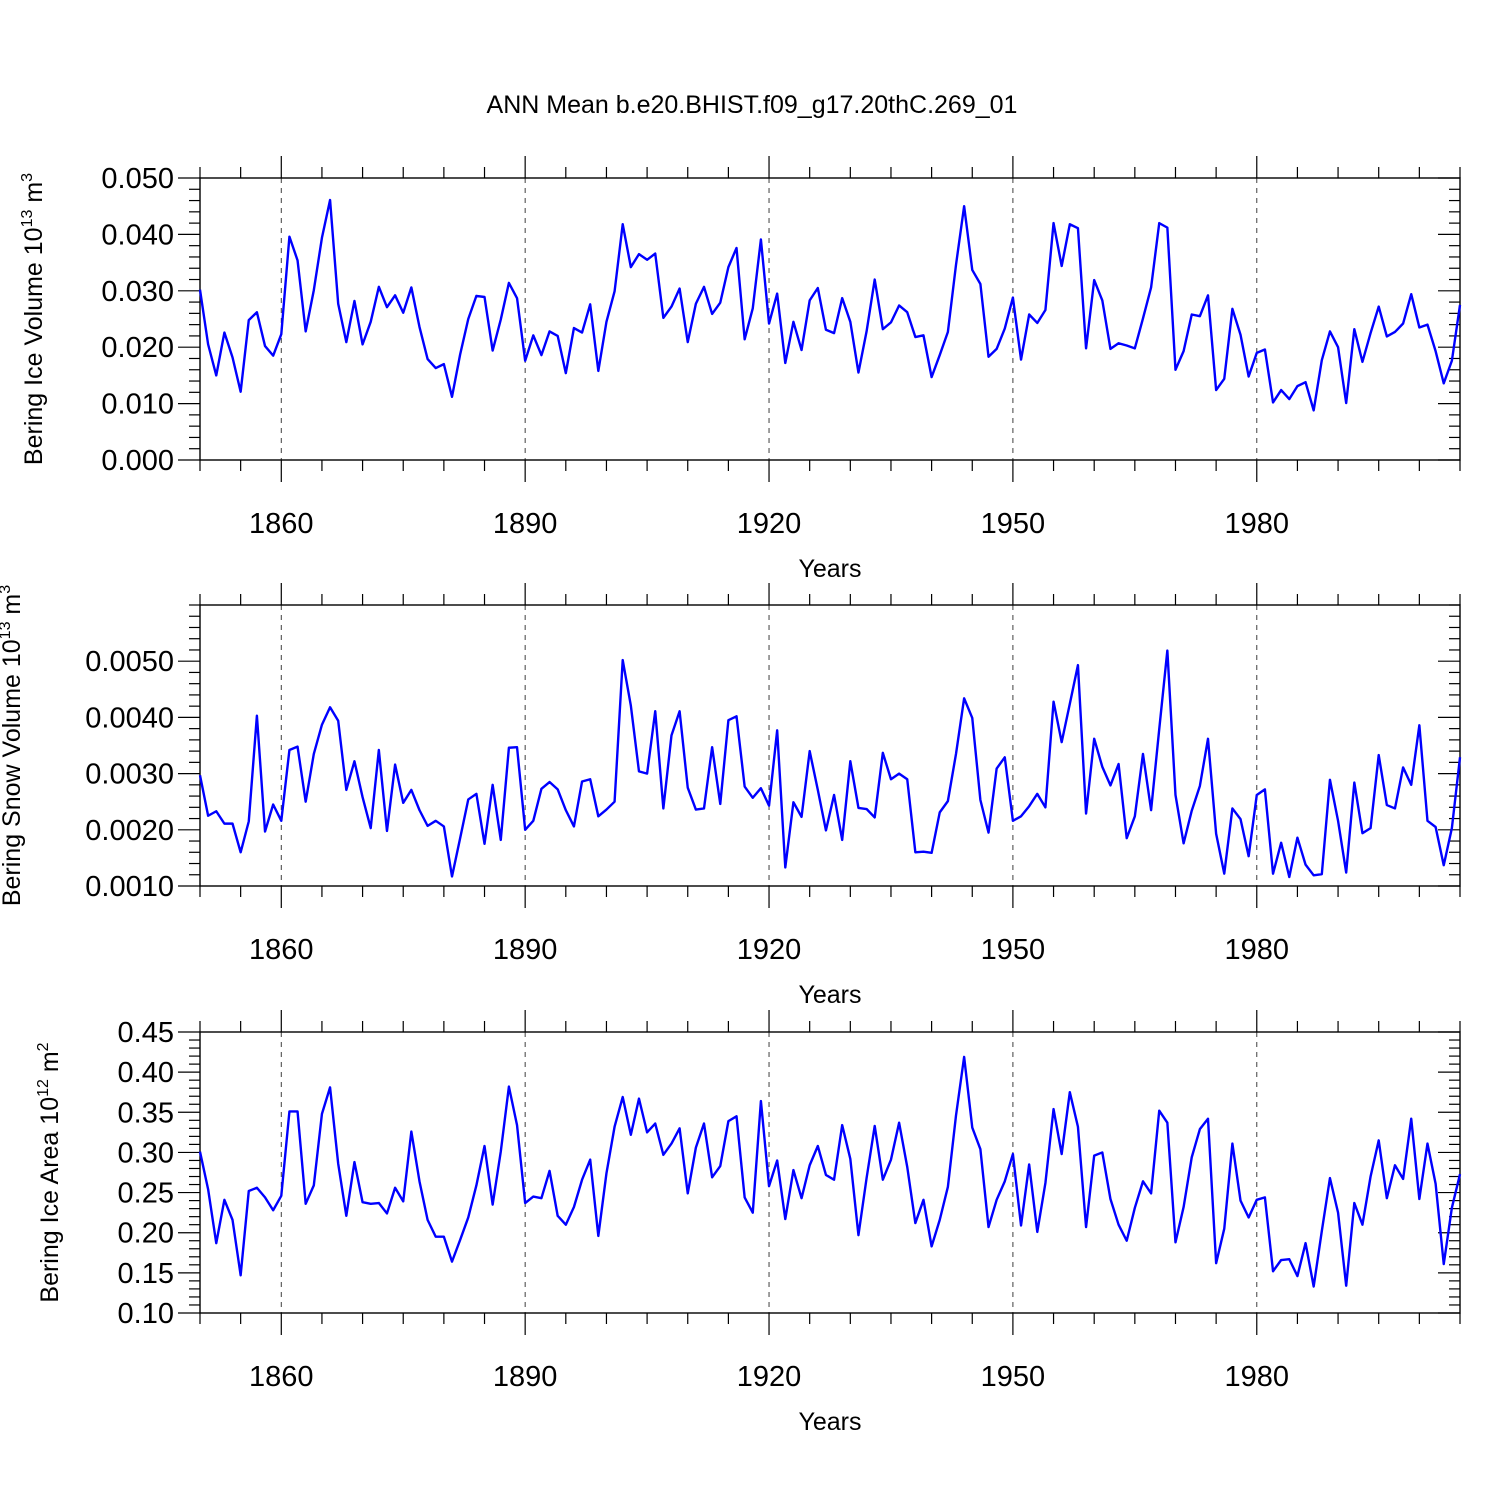  I want to click on y-axis-title-part: Bering Ice Volume 10, so click(34, 346).